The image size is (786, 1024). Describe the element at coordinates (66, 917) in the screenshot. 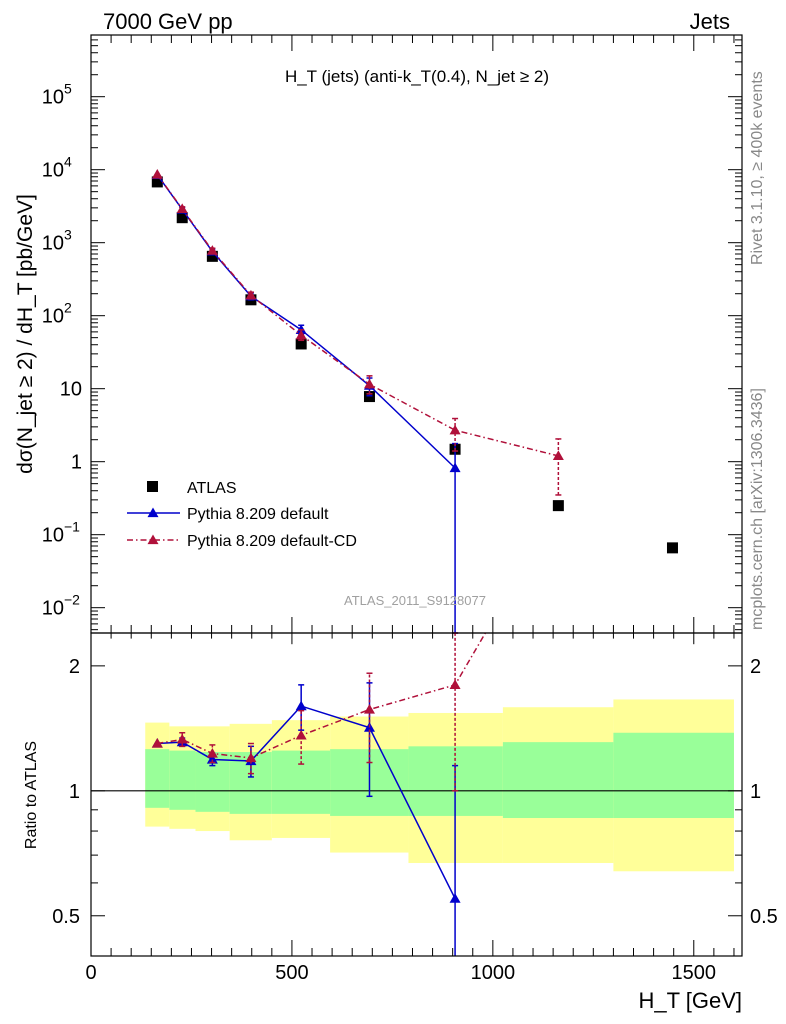

I see `ratio-y-tick-label: 0.5` at that location.